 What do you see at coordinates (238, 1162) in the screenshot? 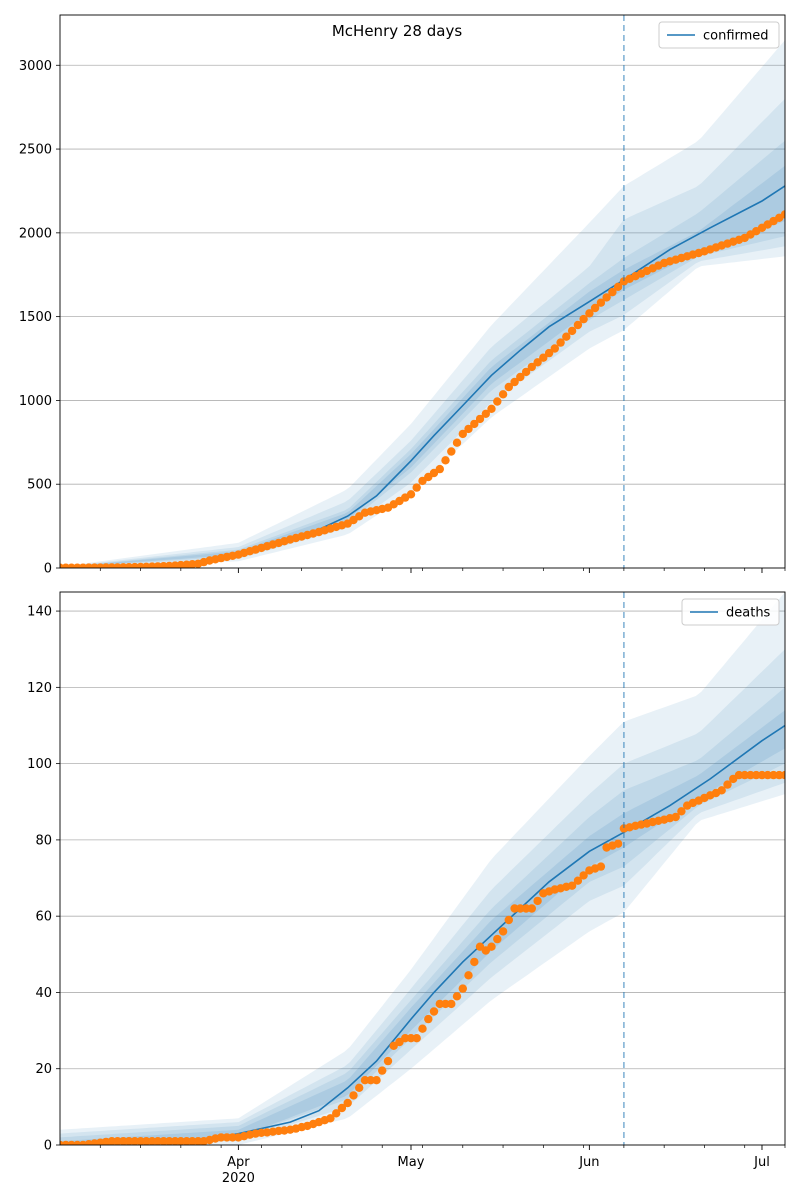
I see `x-tick-label: Apr` at bounding box center [238, 1162].